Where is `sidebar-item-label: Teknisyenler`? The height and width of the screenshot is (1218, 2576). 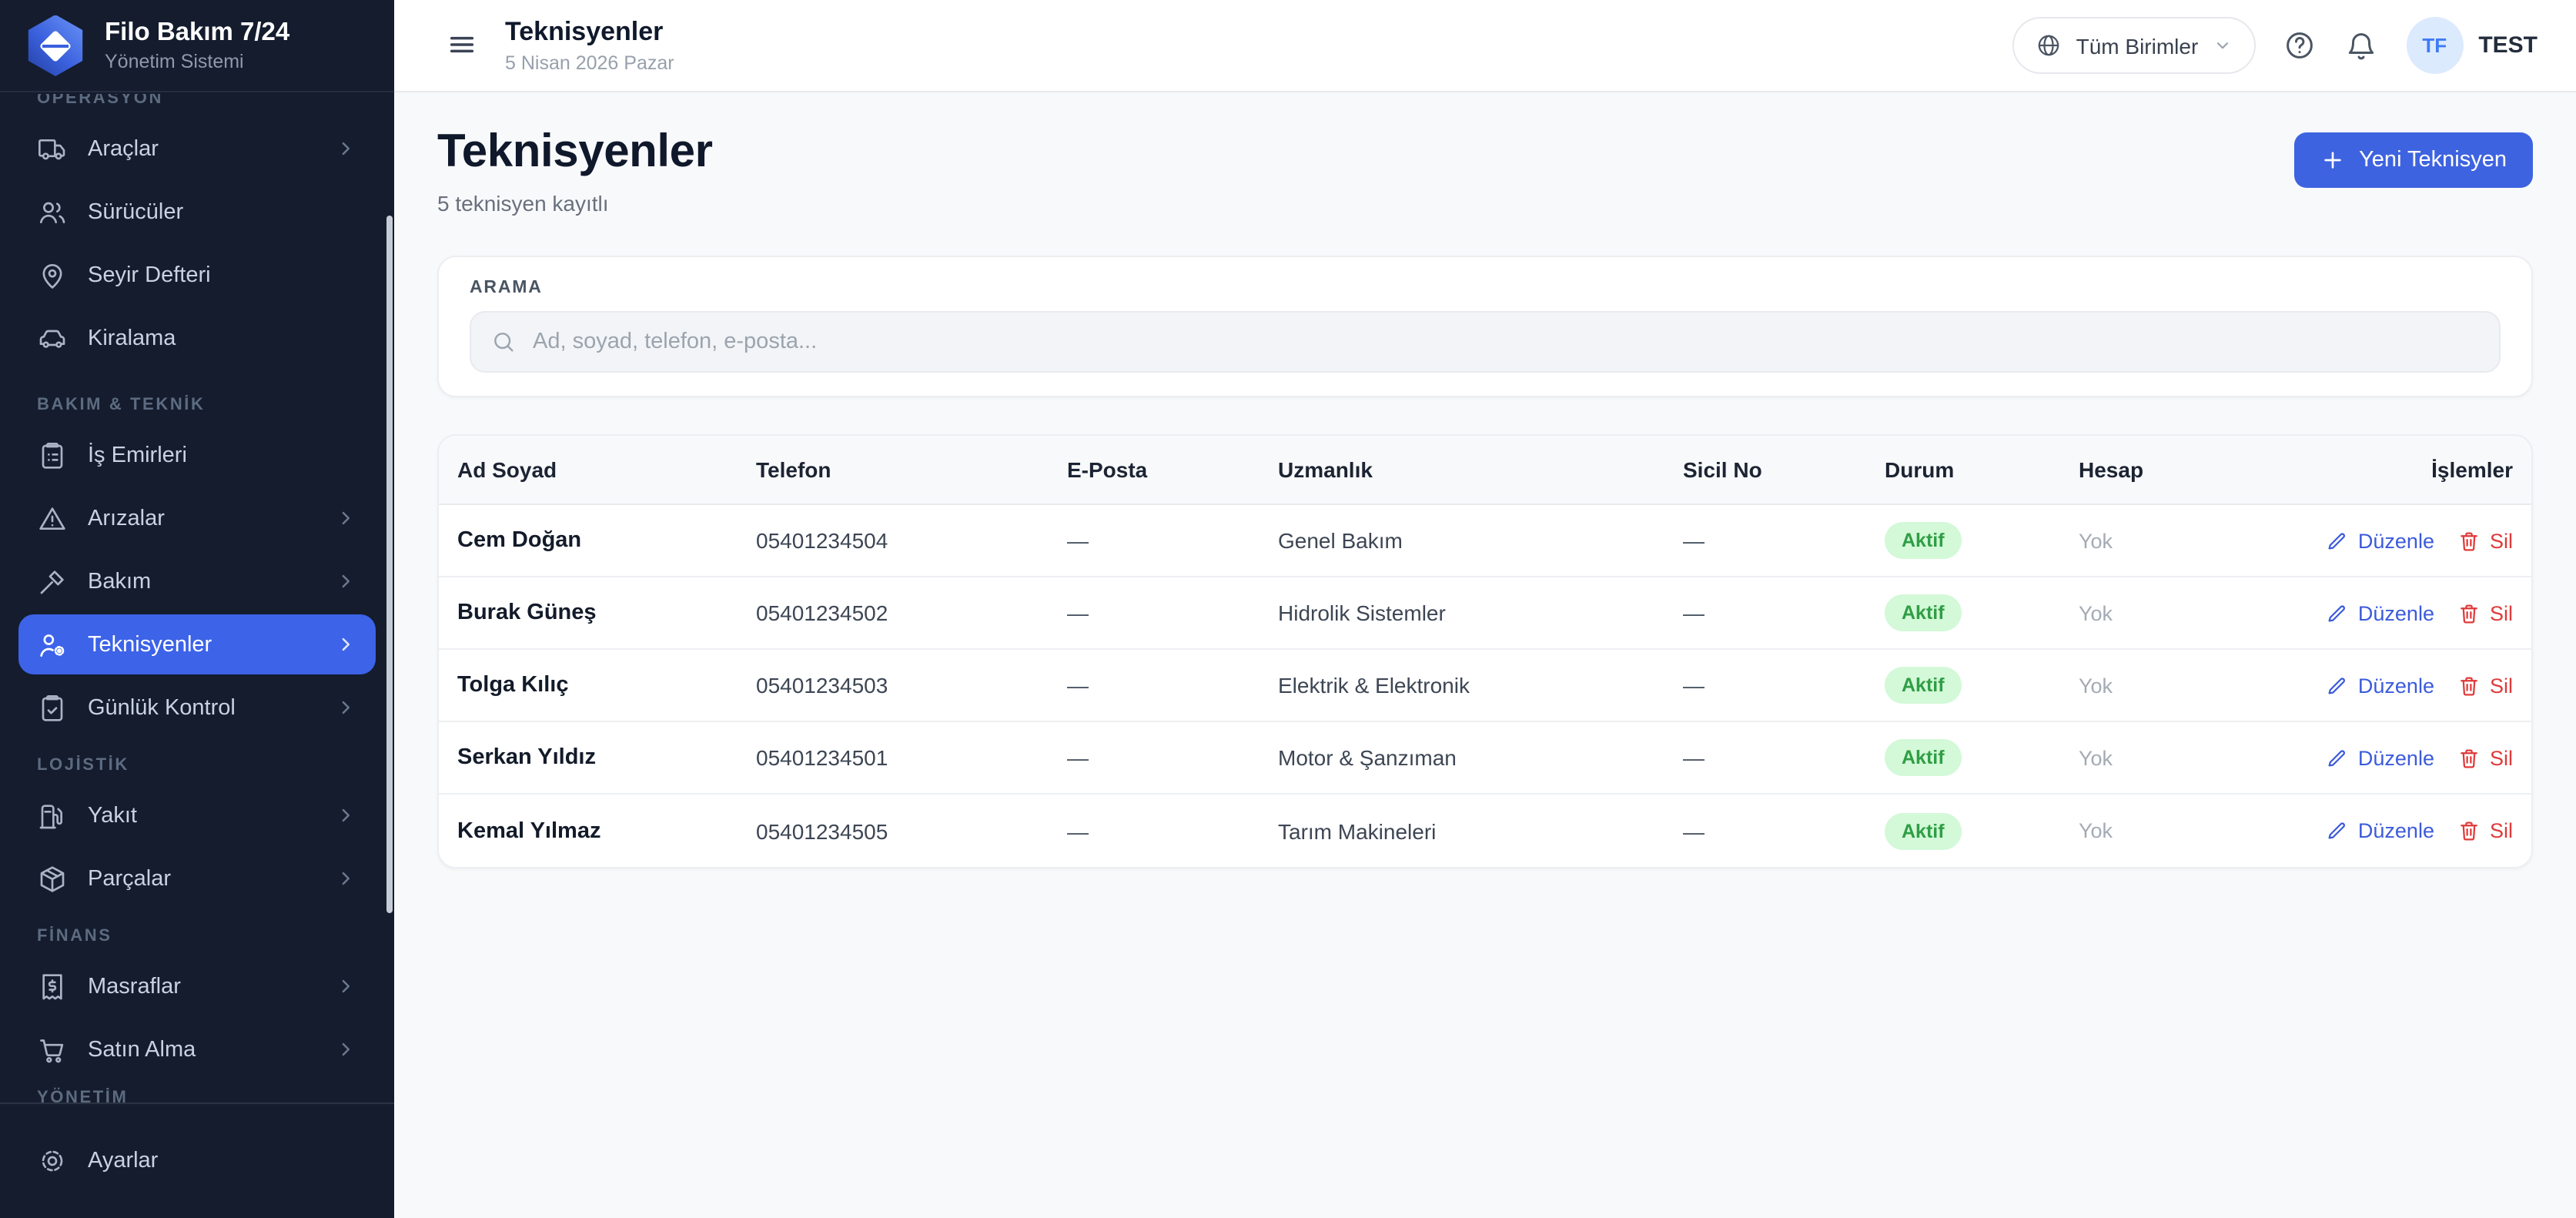
sidebar-item-label: Teknisyenler is located at coordinates (150, 645).